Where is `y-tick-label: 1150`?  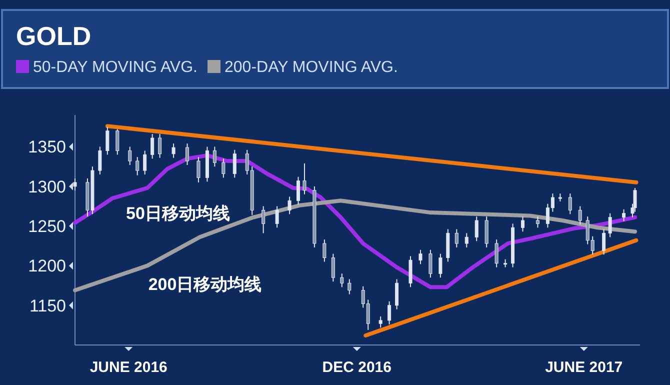 y-tick-label: 1150 is located at coordinates (47, 306).